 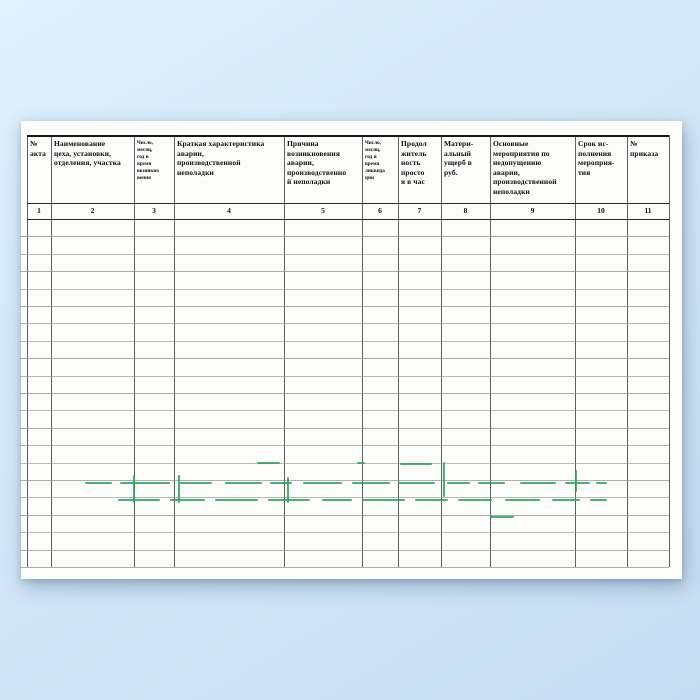 What do you see at coordinates (39, 210) in the screenshot?
I see `column-number-1: 1` at bounding box center [39, 210].